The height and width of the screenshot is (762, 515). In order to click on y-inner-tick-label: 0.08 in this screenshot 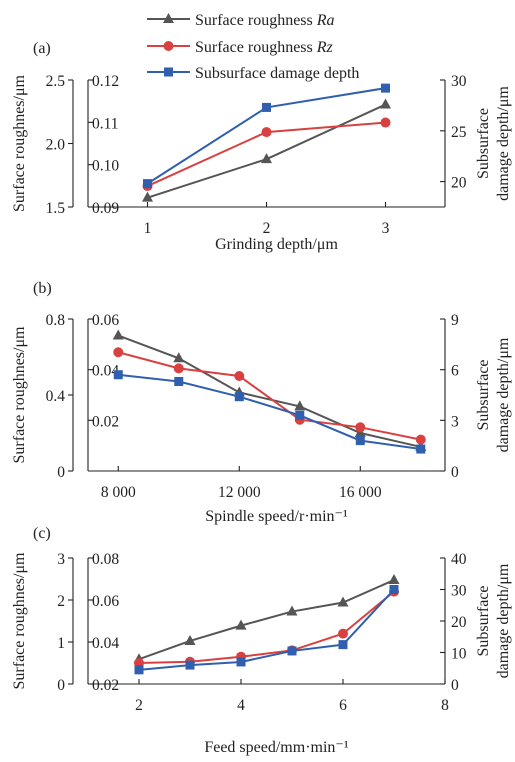, I will do `click(105, 559)`.